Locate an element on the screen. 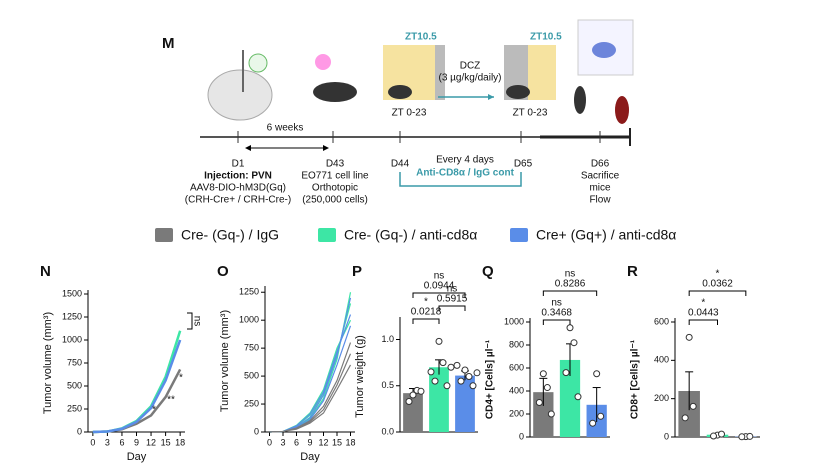 Image resolution: width=825 pixels, height=468 pixels. zt-label: ZT10.5 is located at coordinates (546, 37).